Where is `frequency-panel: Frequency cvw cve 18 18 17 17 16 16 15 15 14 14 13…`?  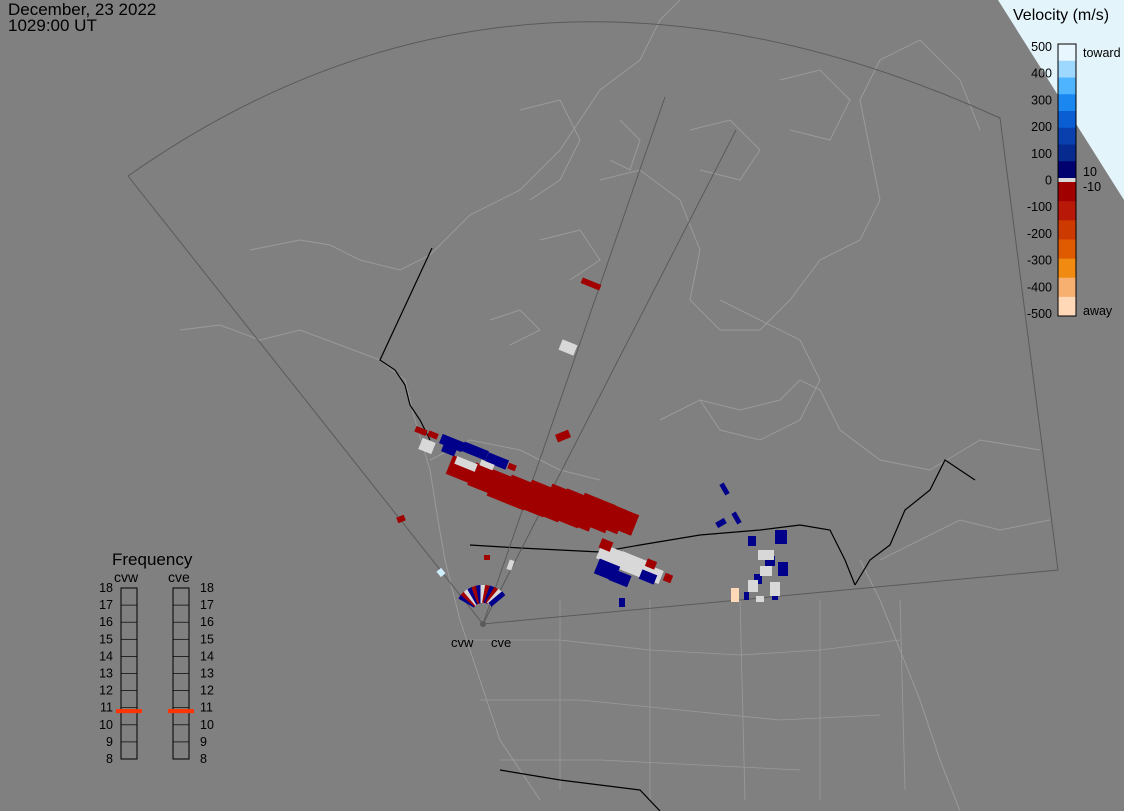
frequency-panel: Frequency cvw cve 18 18 17 17 16 16 15 15 14 14 13… is located at coordinates (156, 658).